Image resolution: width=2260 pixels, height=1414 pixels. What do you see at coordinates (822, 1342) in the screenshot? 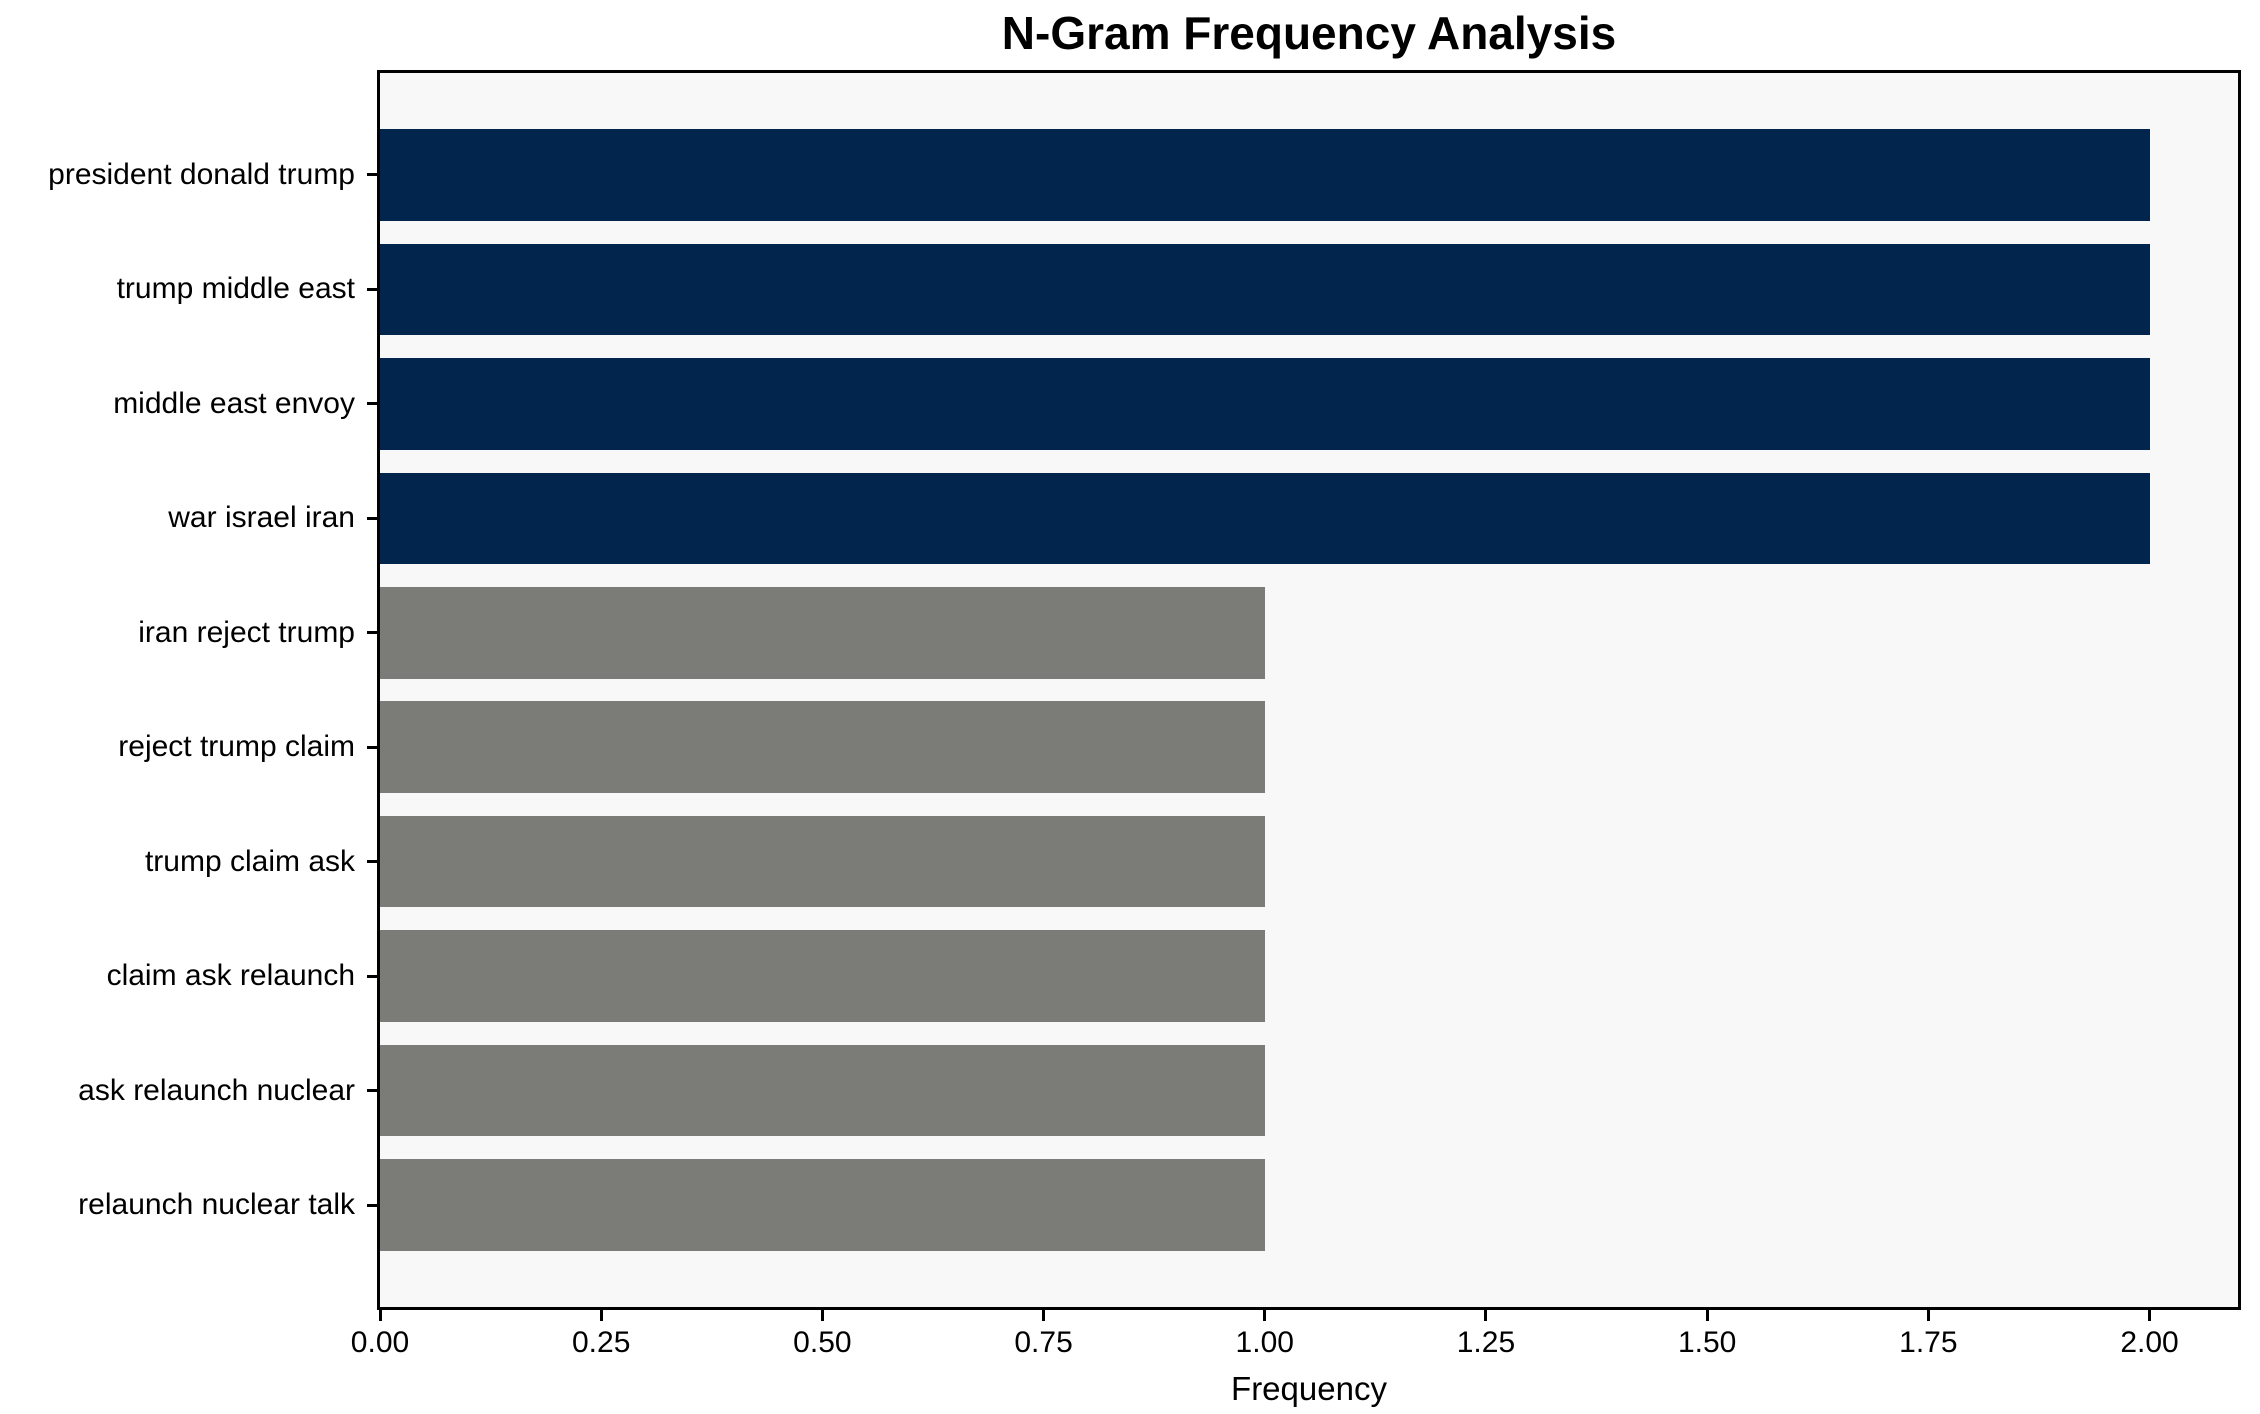
I see `x-tick-label: 0.50` at bounding box center [822, 1342].